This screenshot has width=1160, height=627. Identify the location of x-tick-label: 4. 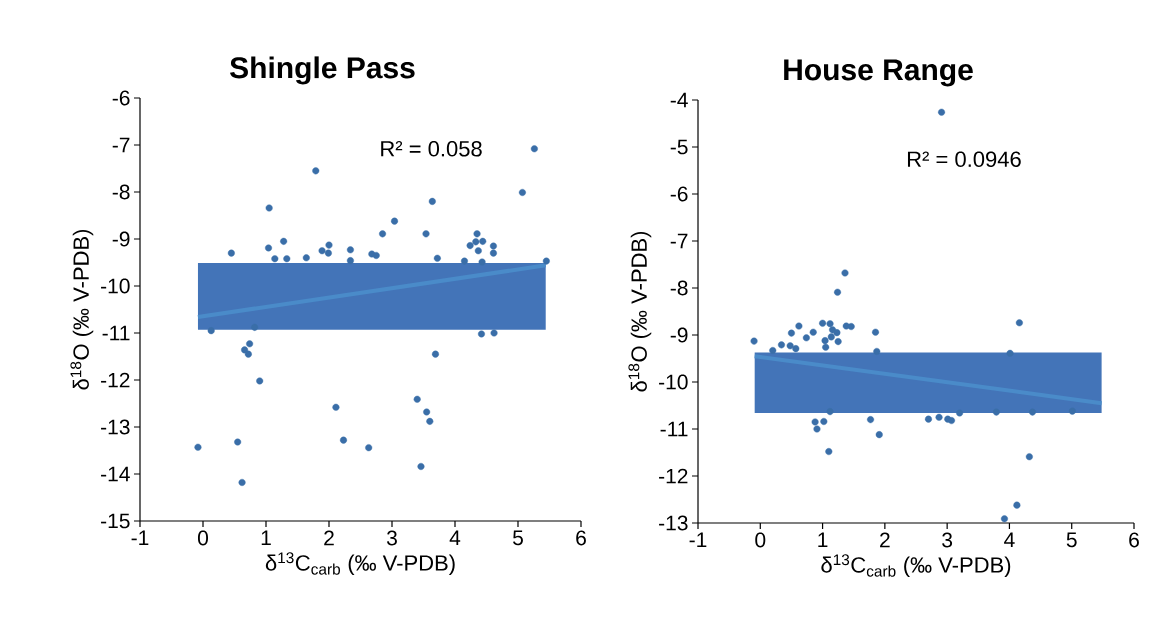
(455, 537).